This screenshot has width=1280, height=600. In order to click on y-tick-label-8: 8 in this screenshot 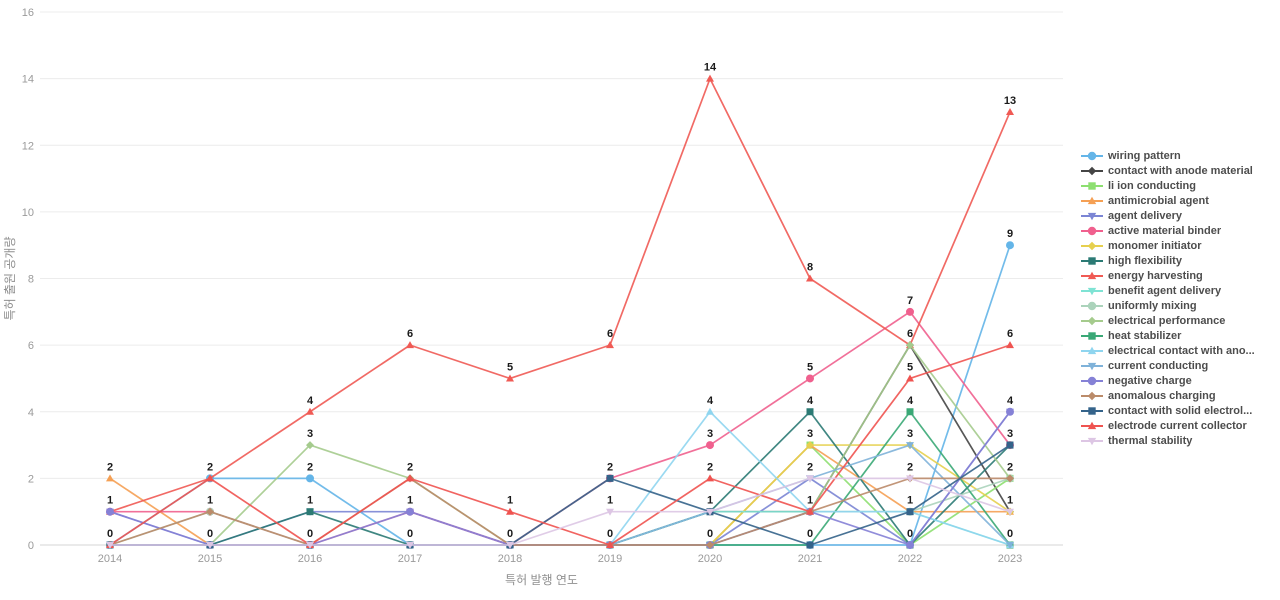, I will do `click(31, 280)`.